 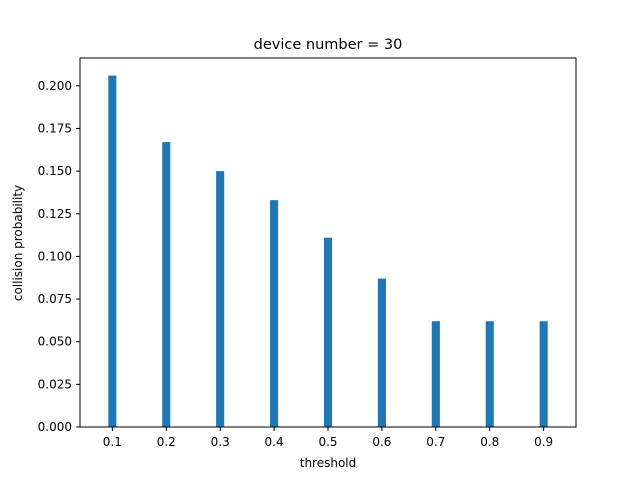 What do you see at coordinates (381, 352) in the screenshot?
I see `bar-0.6` at bounding box center [381, 352].